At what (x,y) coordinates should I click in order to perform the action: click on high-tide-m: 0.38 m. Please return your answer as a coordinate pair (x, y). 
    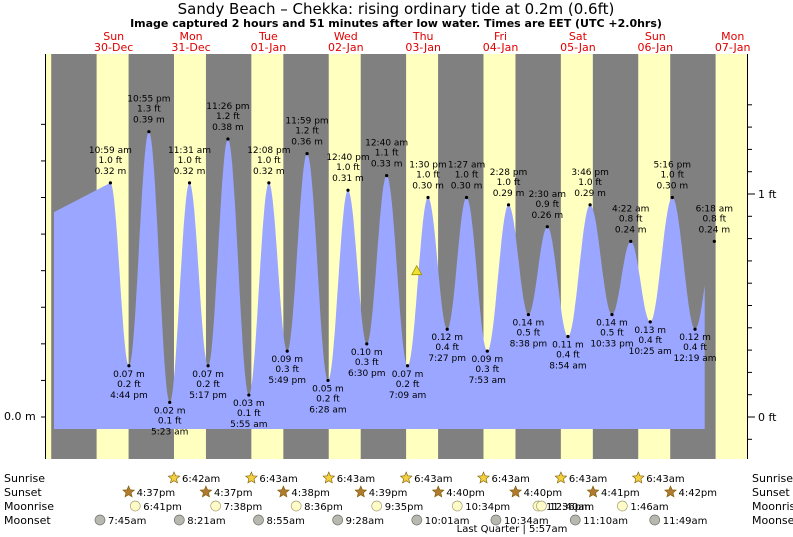
    Looking at the image, I should click on (228, 128).